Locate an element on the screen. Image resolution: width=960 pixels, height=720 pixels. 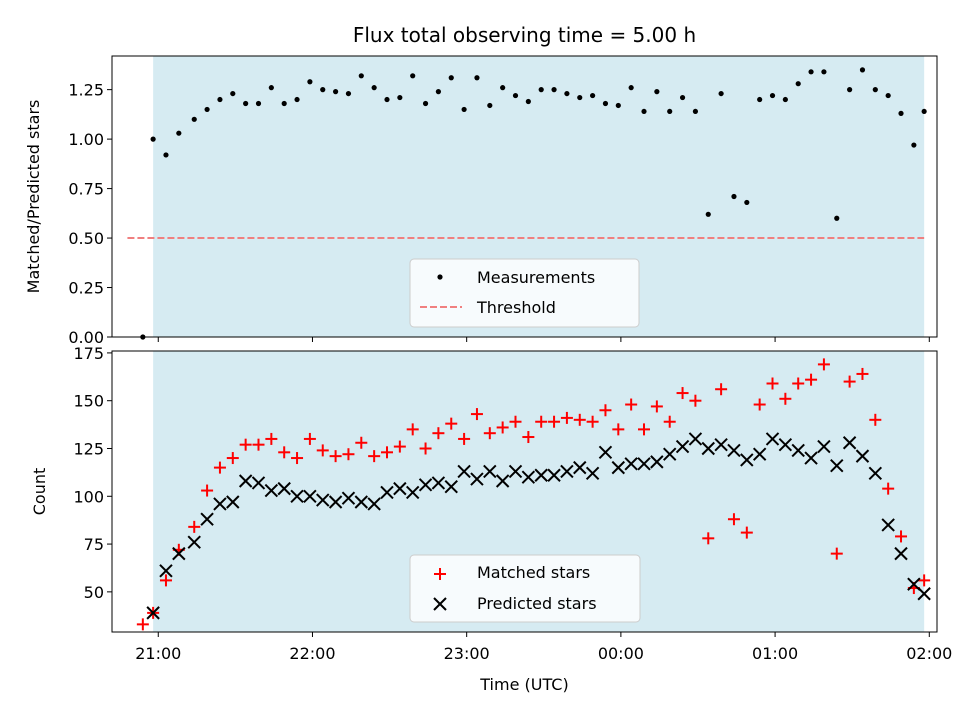
x-tick-label: 23:00 is located at coordinates (467, 653).